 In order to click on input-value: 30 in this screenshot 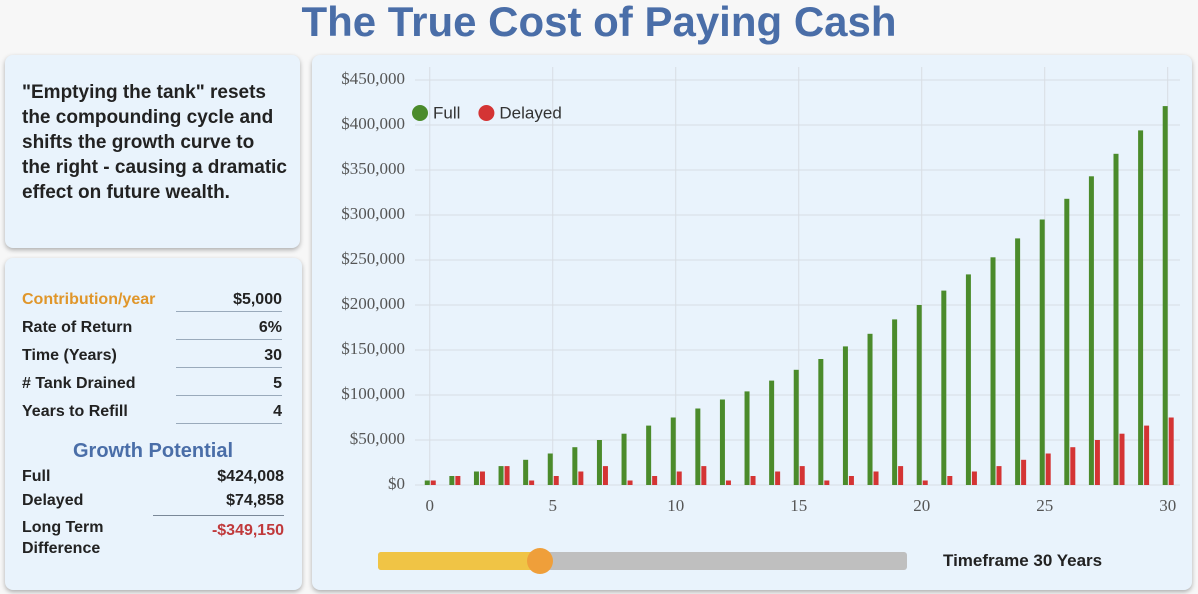, I will do `click(229, 357)`.